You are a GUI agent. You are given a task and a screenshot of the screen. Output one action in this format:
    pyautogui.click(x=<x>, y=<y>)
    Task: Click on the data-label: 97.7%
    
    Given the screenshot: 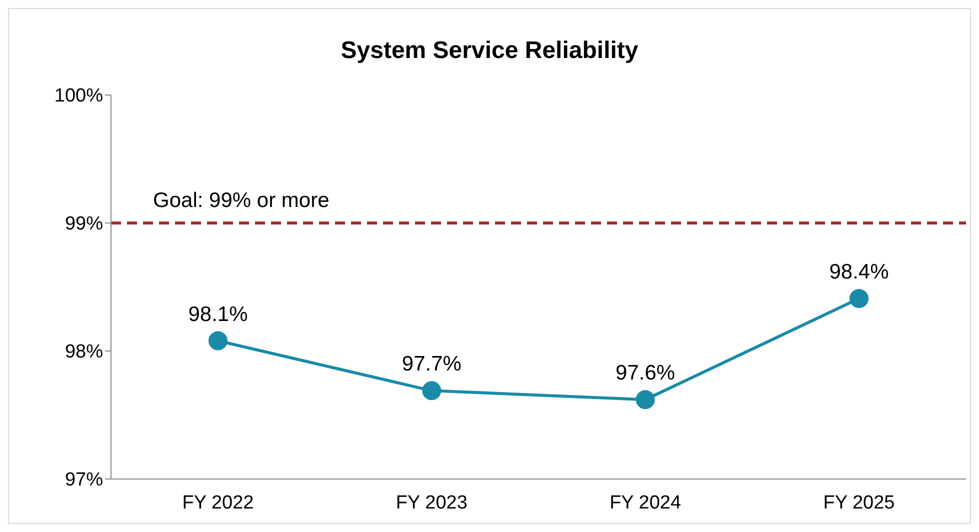 What is the action you would take?
    pyautogui.click(x=432, y=364)
    